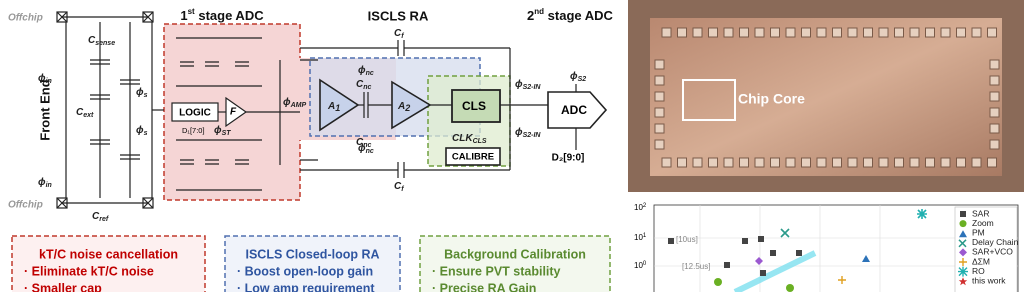 The image size is (1024, 292). I want to click on cls-label: CLS, so click(474, 106).